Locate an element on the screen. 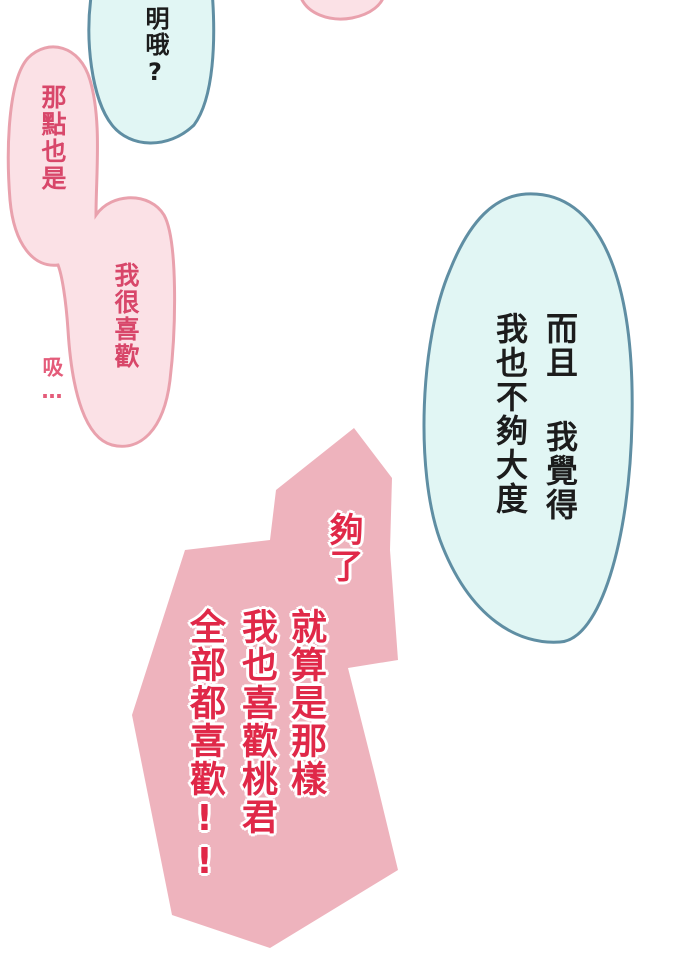 Image resolution: width=690 pixels, height=954 pixels. text-shout-line2: 就算是那樣 is located at coordinates (305, 703).